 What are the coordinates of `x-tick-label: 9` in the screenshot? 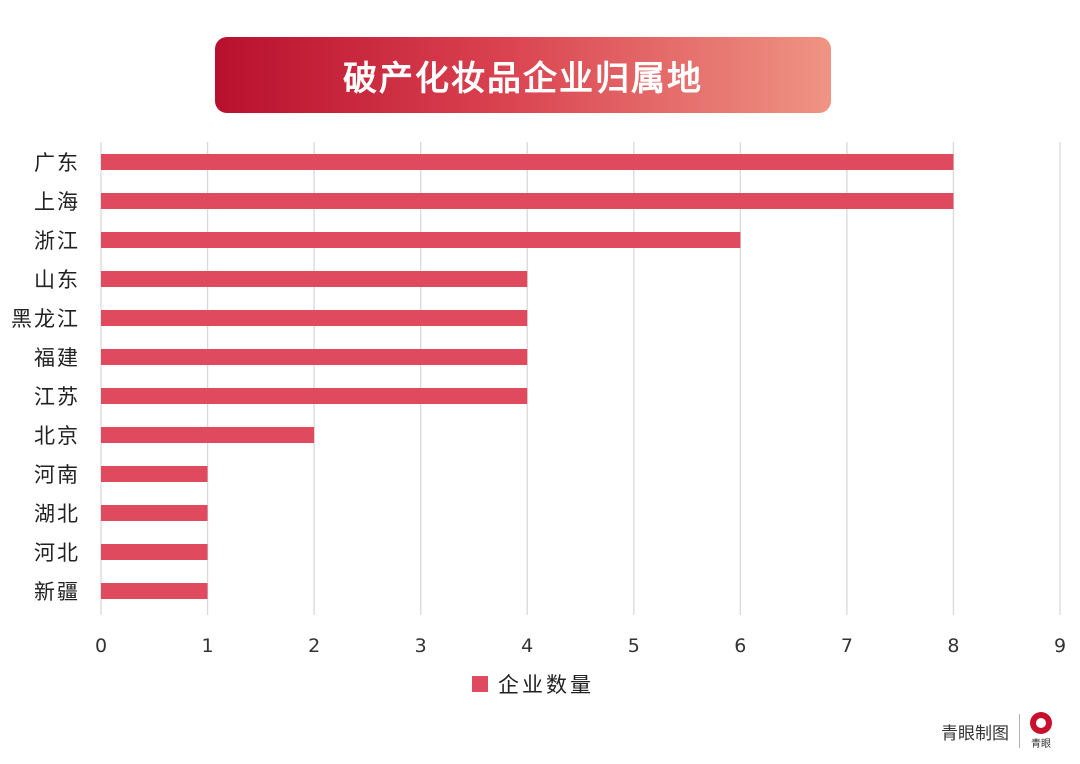 It's located at (1060, 646).